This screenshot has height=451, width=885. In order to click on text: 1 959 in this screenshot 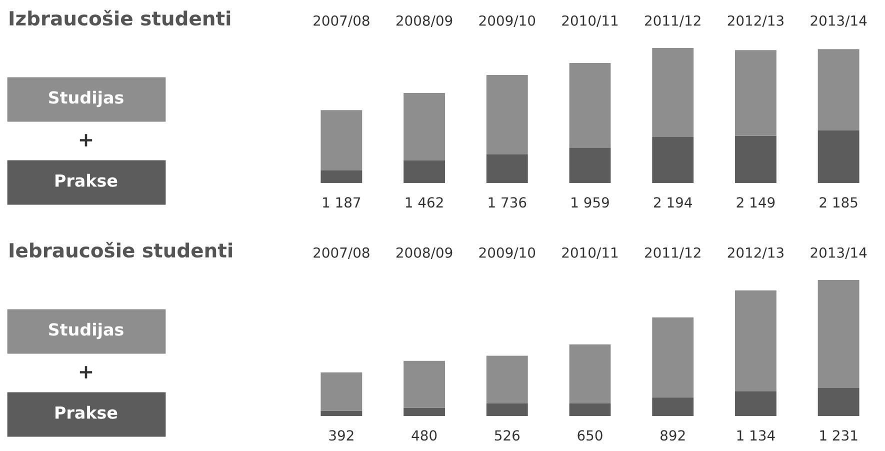, I will do `click(590, 202)`.